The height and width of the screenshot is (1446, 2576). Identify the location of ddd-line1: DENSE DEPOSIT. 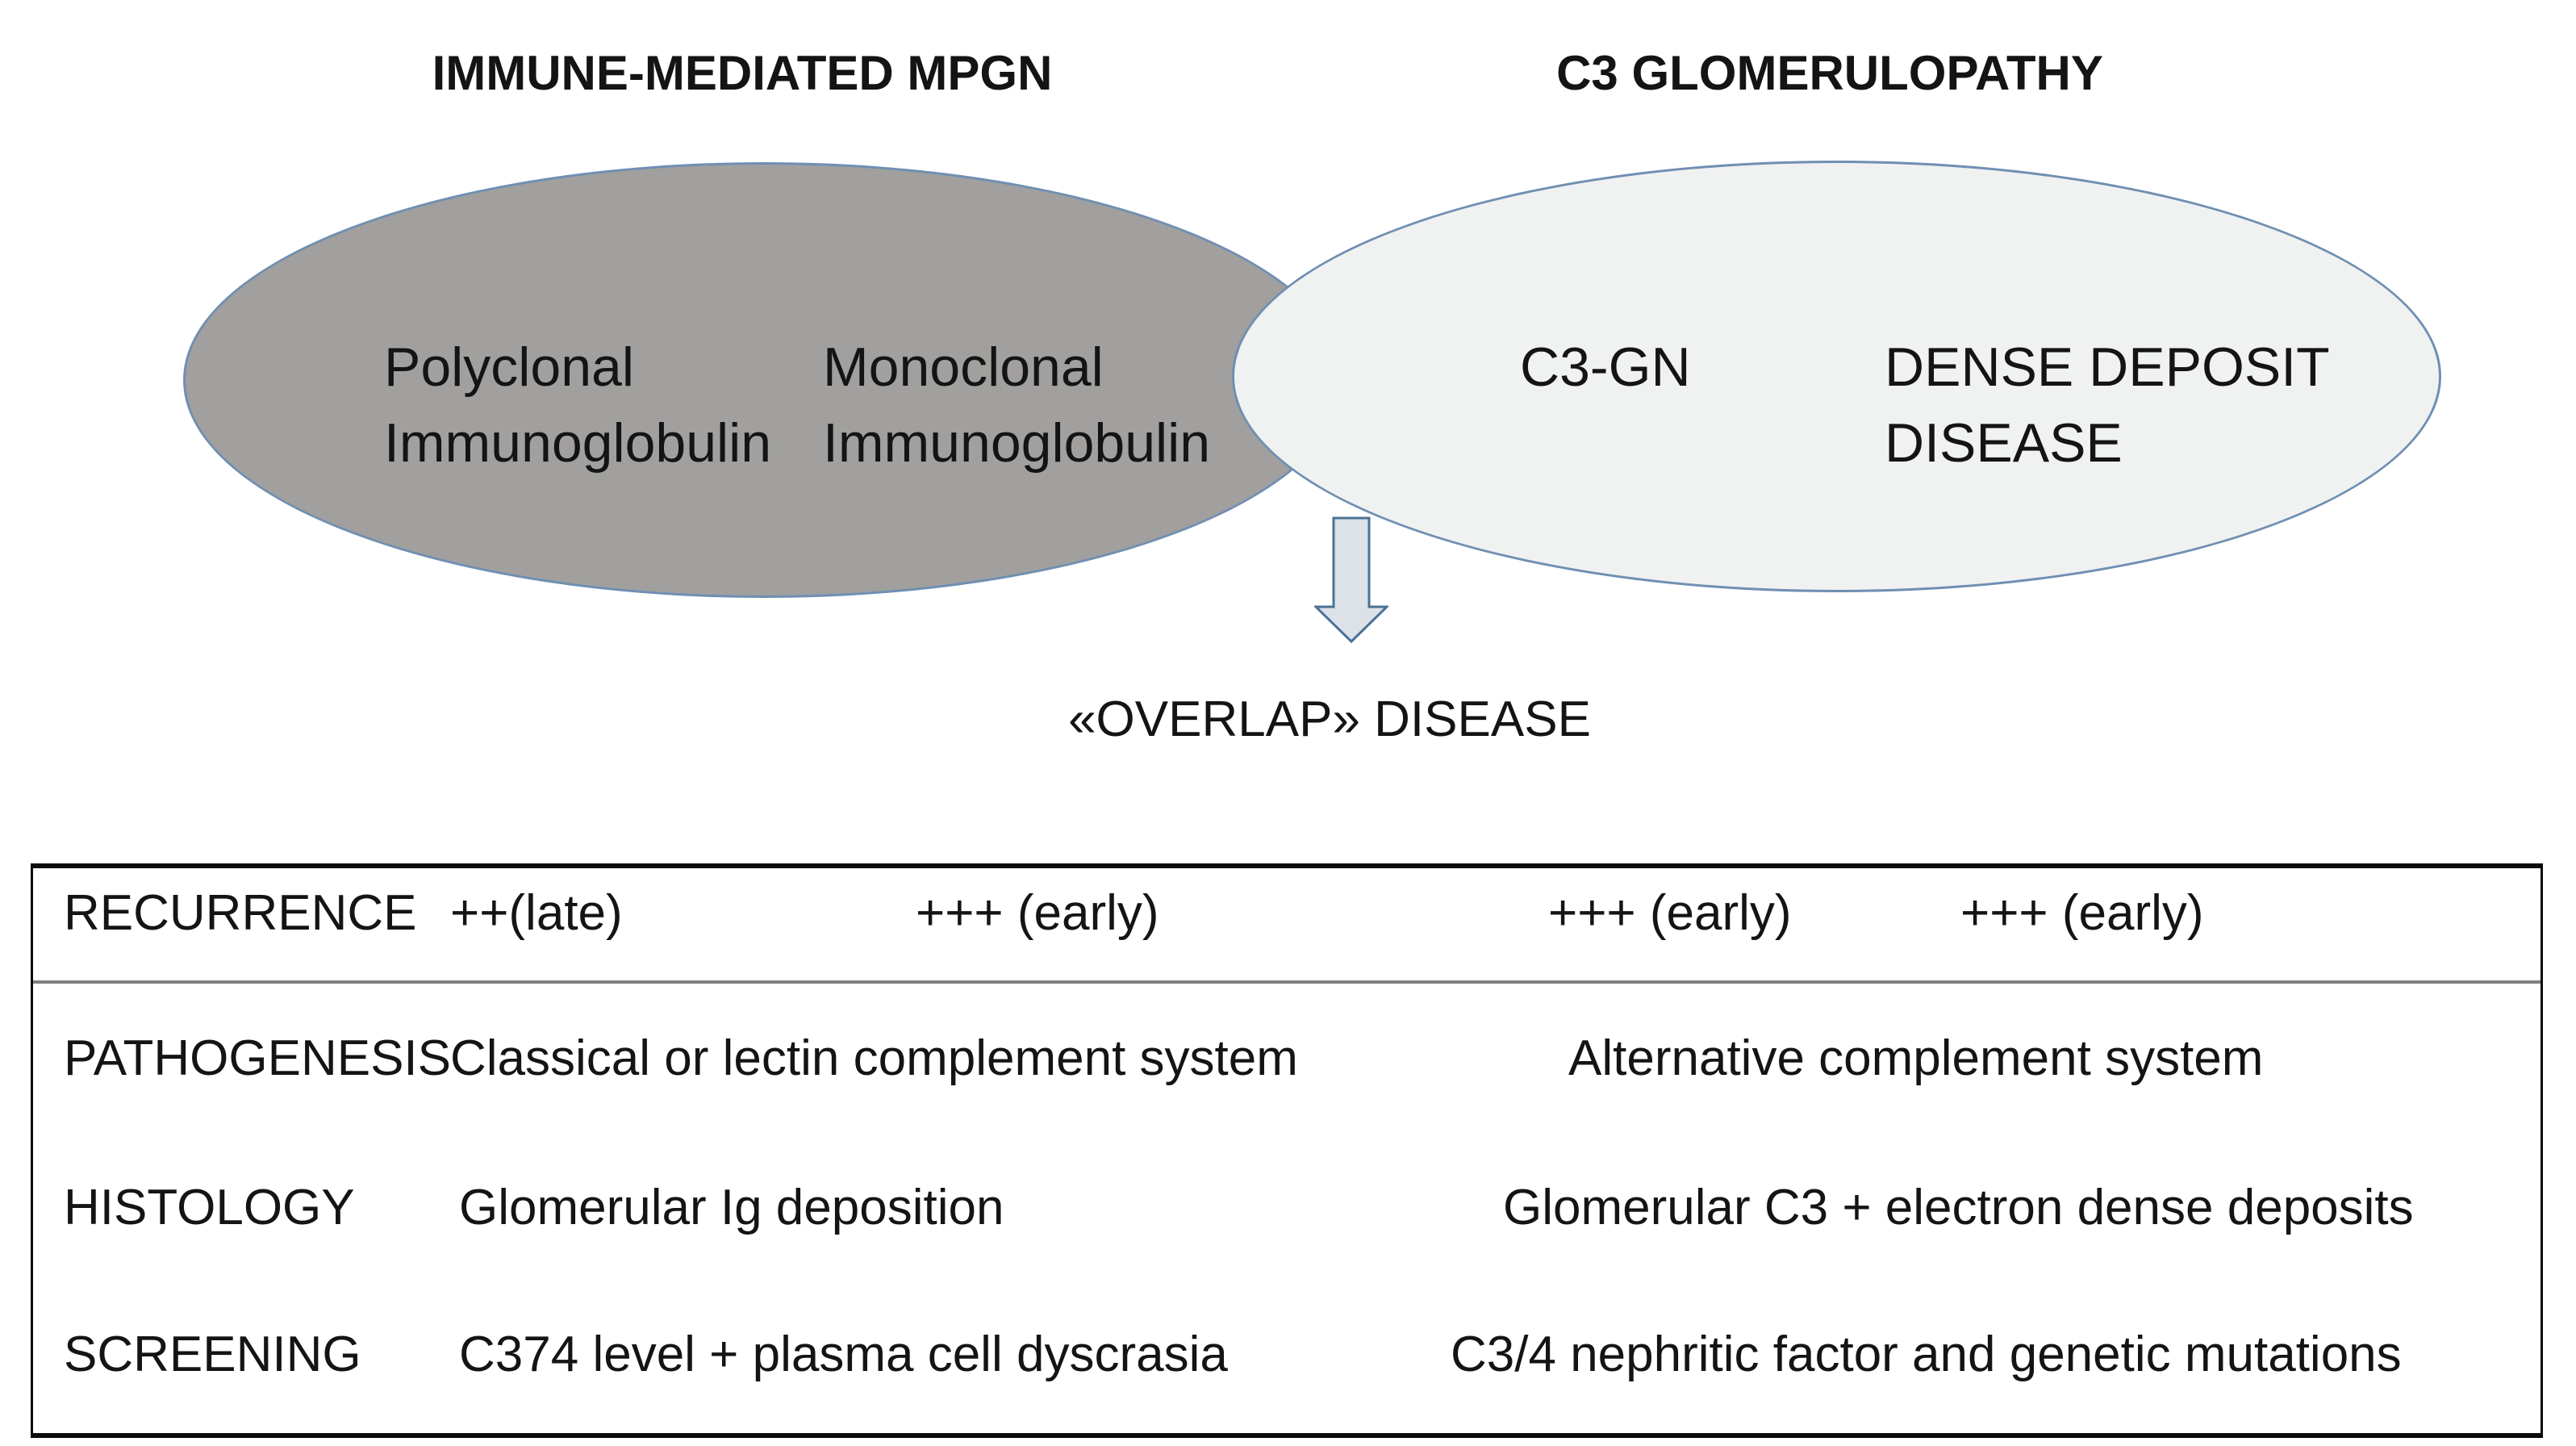
(2107, 367).